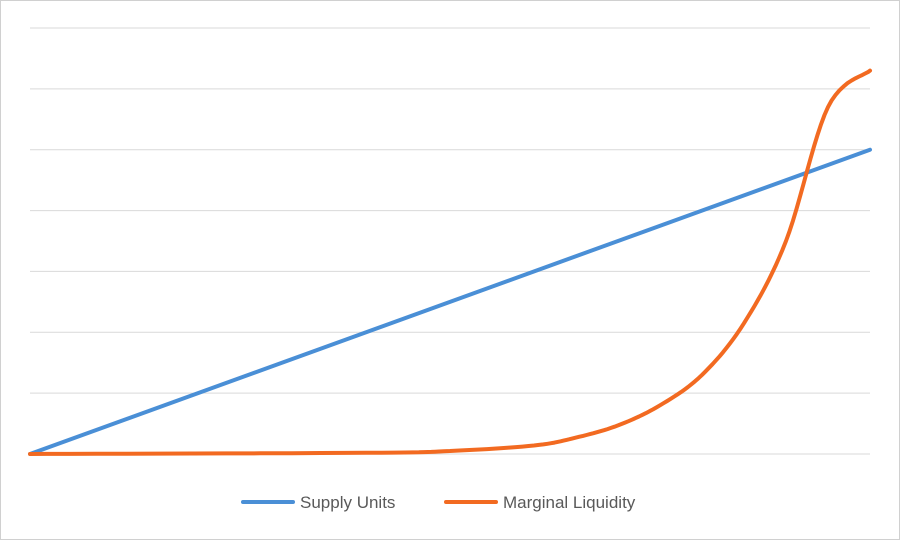 This screenshot has width=900, height=540. I want to click on legend-label-marginal-liquidity: Marginal Liquidity, so click(569, 502).